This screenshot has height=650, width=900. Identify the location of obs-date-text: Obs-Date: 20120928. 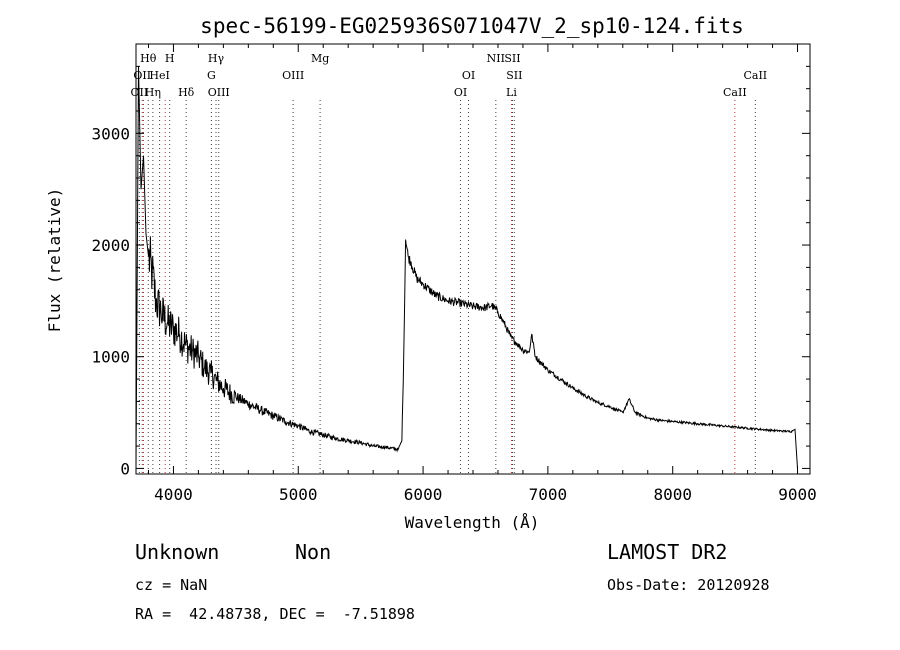
(688, 585).